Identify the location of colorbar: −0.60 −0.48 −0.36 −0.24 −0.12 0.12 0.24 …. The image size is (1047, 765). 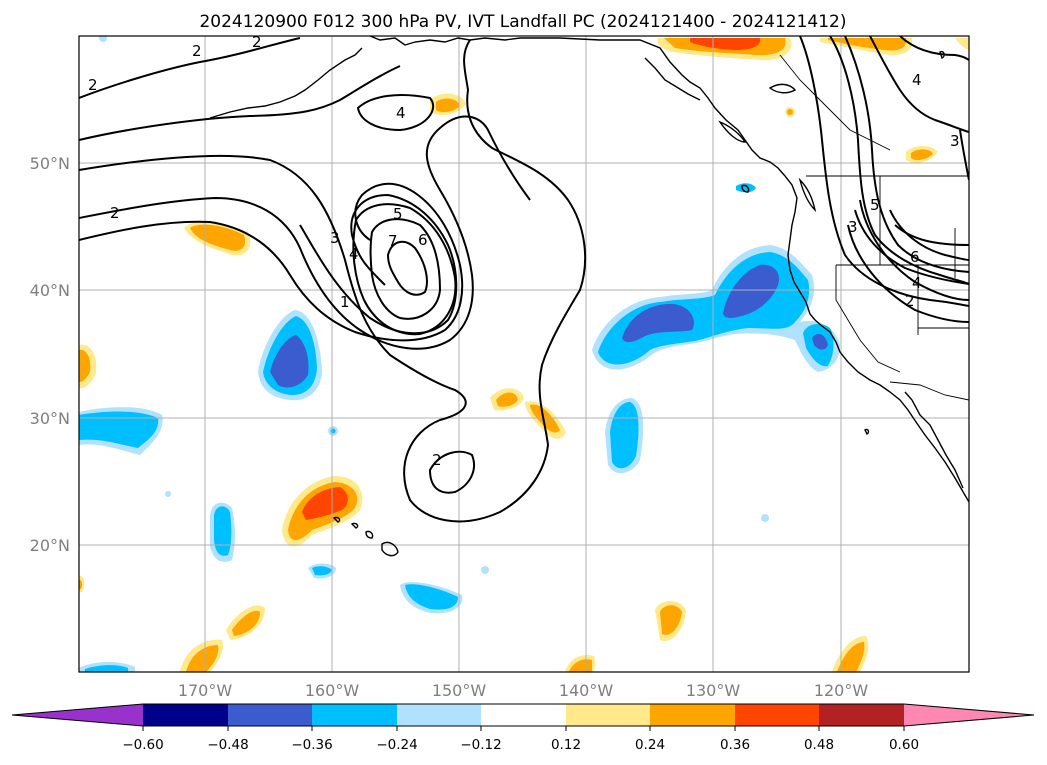
(523, 728).